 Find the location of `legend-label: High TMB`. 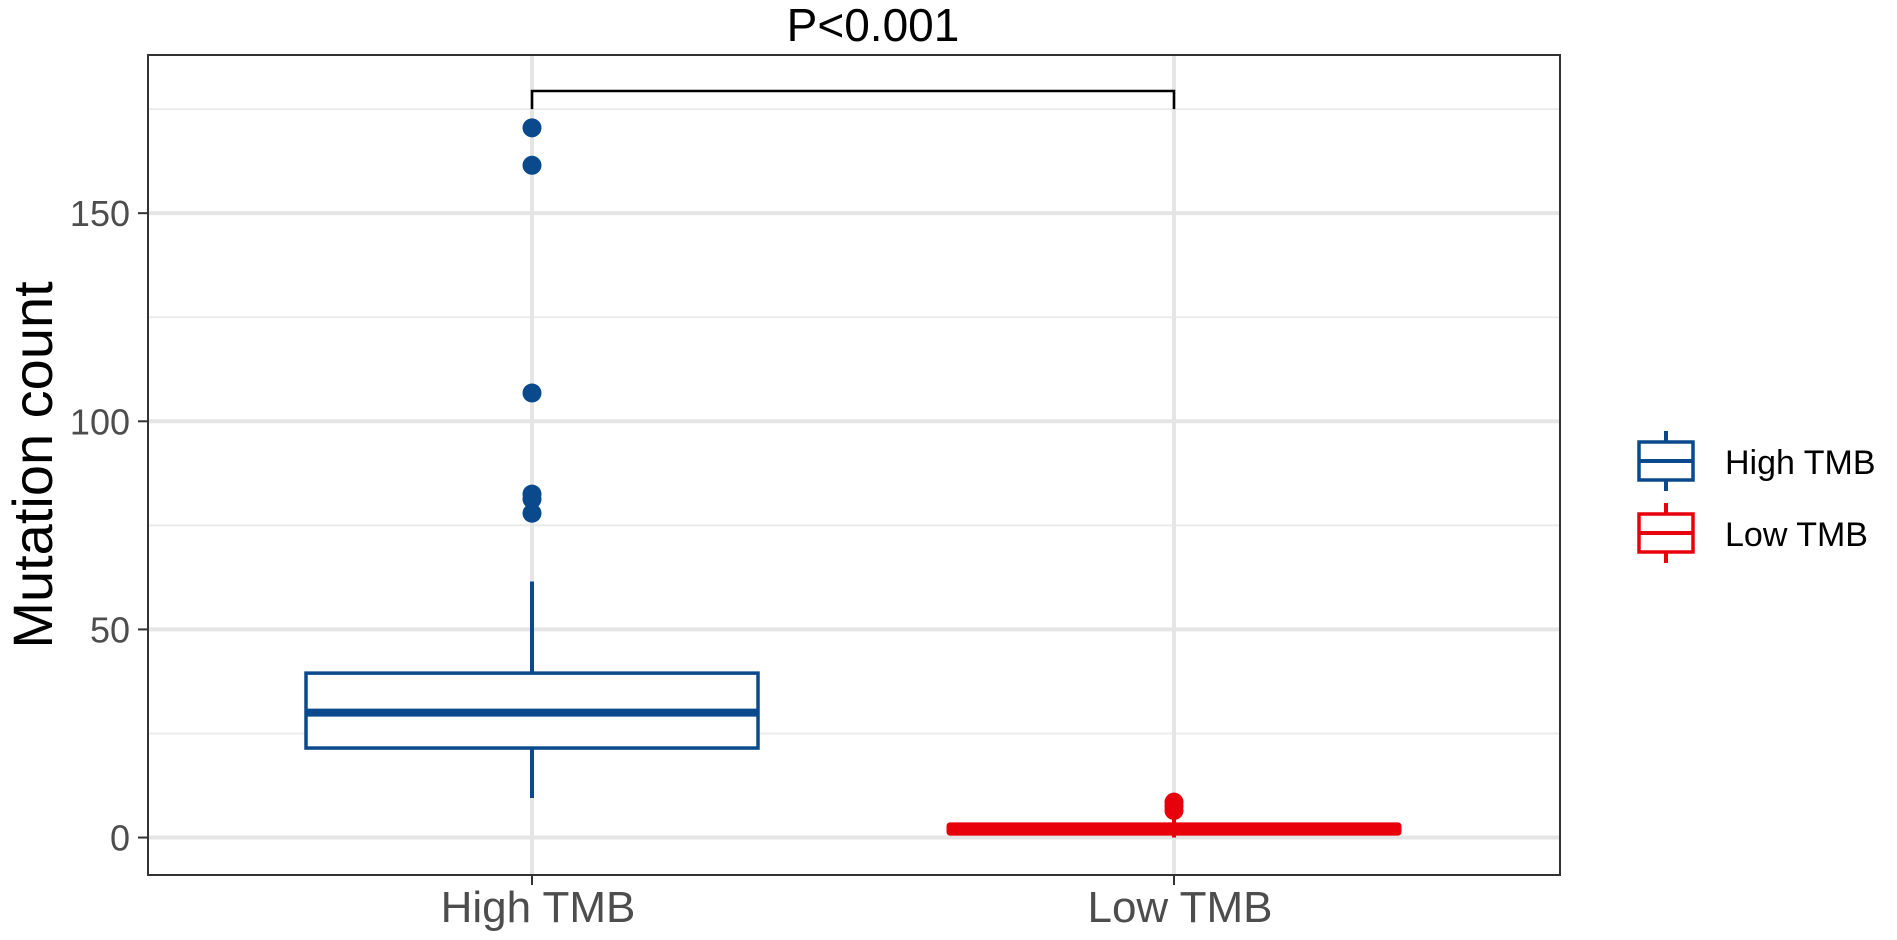

legend-label: High TMB is located at coordinates (1800, 463).